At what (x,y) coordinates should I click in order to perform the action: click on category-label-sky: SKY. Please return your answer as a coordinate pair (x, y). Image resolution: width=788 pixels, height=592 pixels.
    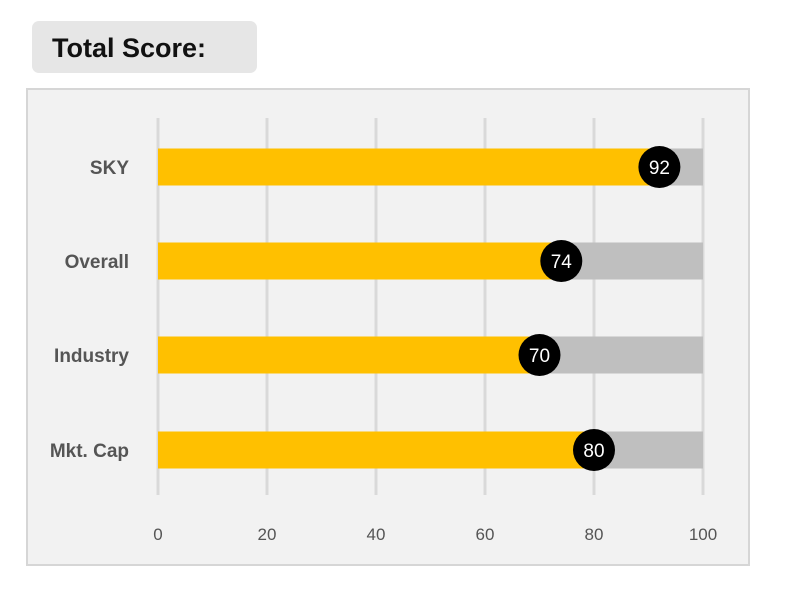
    Looking at the image, I should click on (109, 168).